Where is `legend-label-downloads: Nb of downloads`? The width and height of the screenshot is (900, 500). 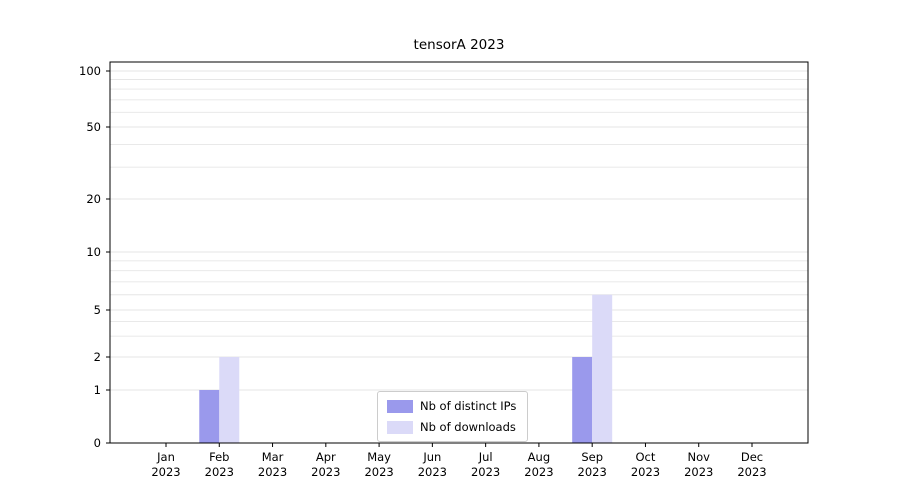
legend-label-downloads: Nb of downloads is located at coordinates (468, 427).